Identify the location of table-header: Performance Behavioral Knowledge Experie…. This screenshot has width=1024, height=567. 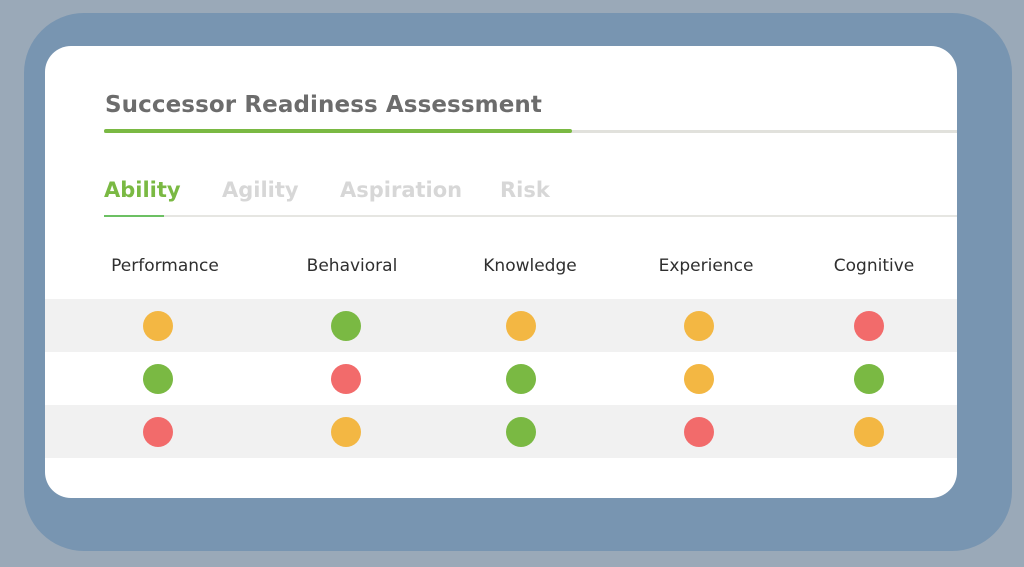
(501, 269).